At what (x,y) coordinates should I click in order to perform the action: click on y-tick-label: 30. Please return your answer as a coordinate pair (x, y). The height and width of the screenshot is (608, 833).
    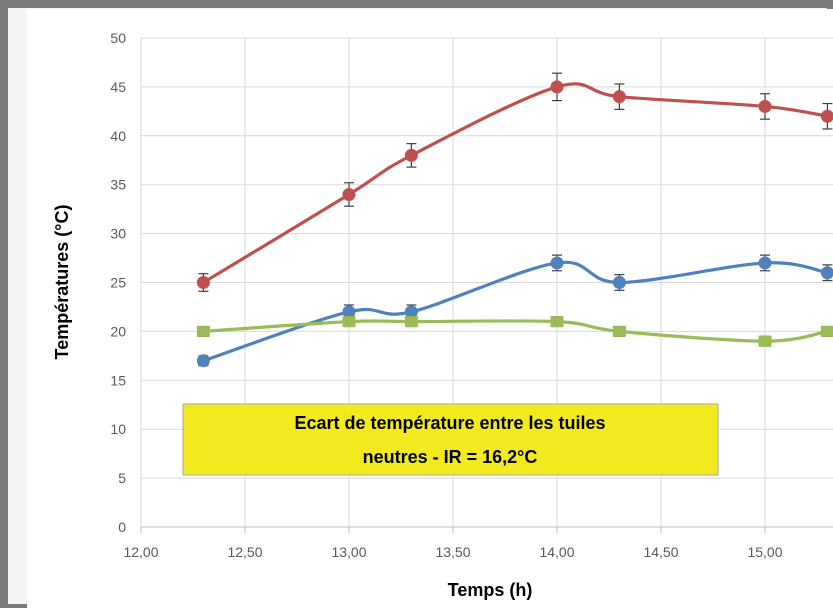
    Looking at the image, I should click on (118, 234).